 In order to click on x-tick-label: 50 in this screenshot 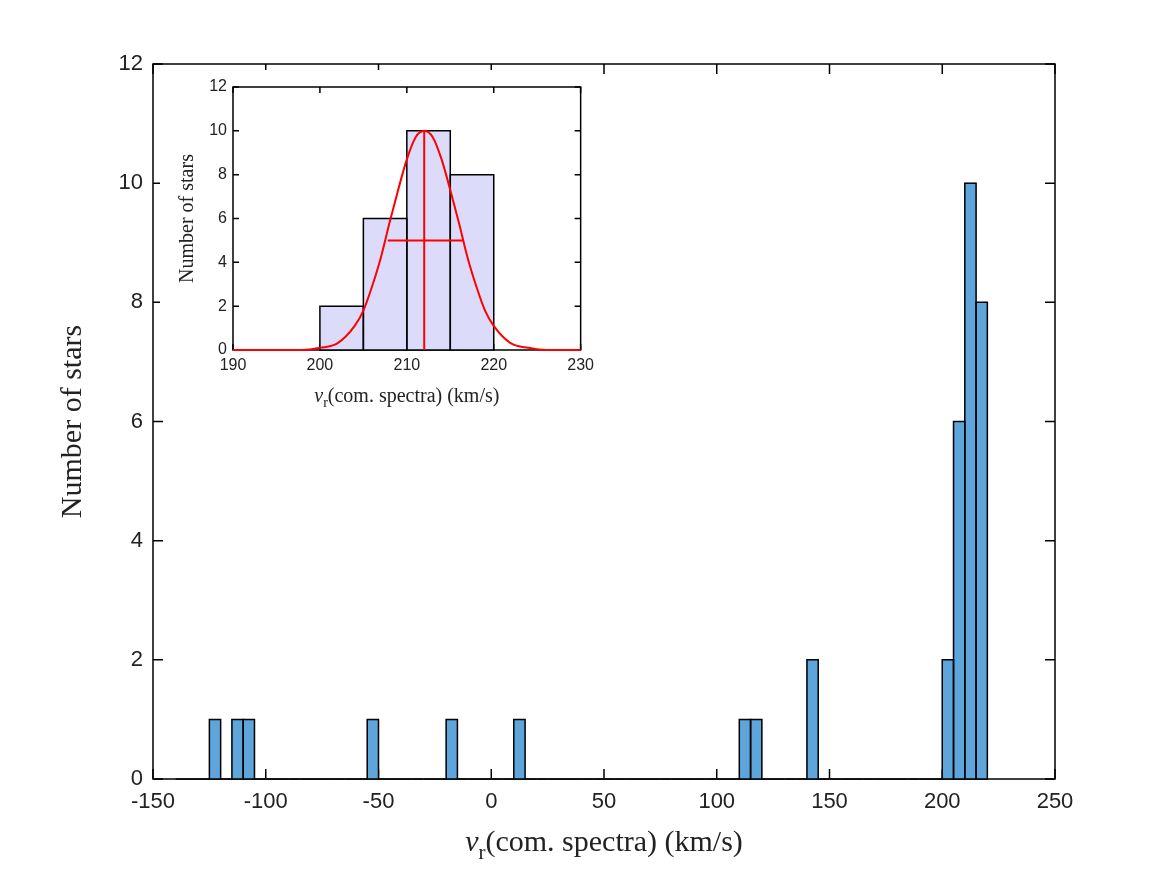, I will do `click(604, 801)`.